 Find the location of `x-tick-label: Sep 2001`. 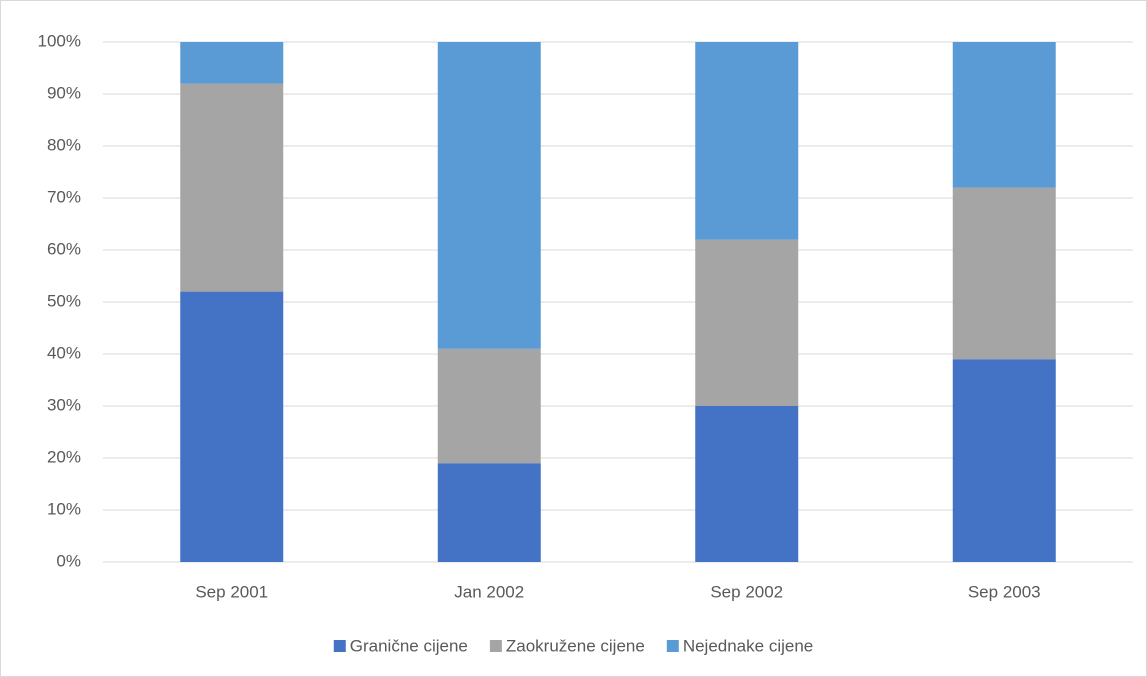

x-tick-label: Sep 2001 is located at coordinates (231, 591).